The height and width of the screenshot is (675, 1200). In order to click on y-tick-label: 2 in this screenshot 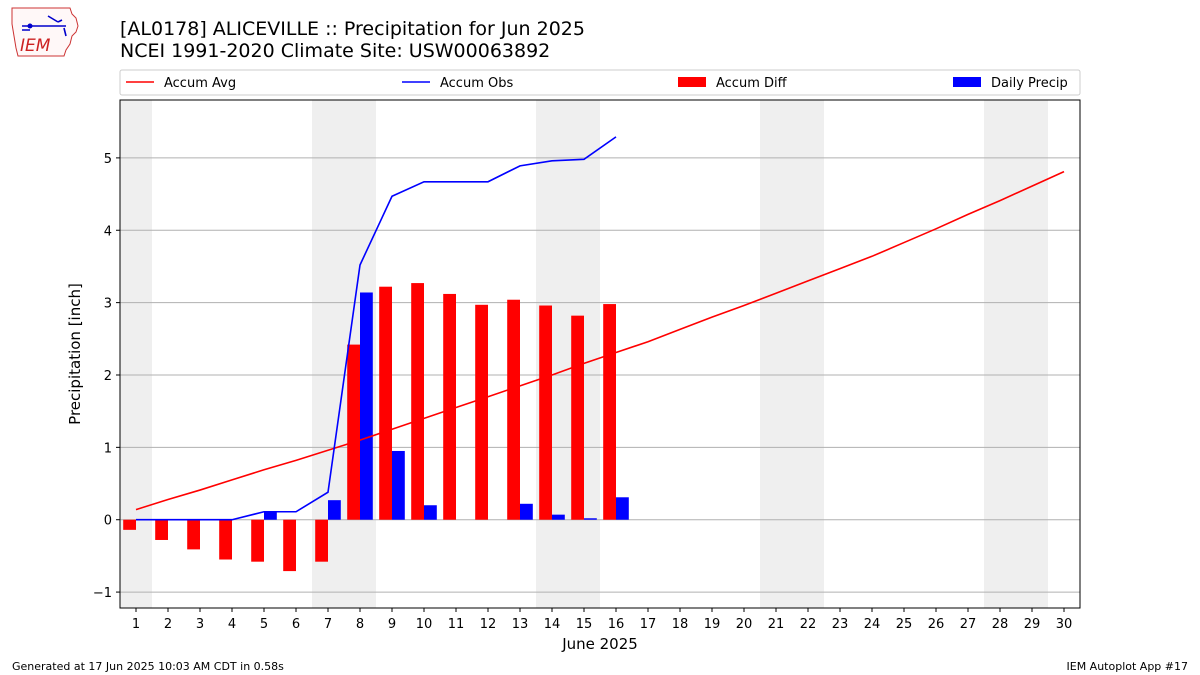, I will do `click(108, 376)`.